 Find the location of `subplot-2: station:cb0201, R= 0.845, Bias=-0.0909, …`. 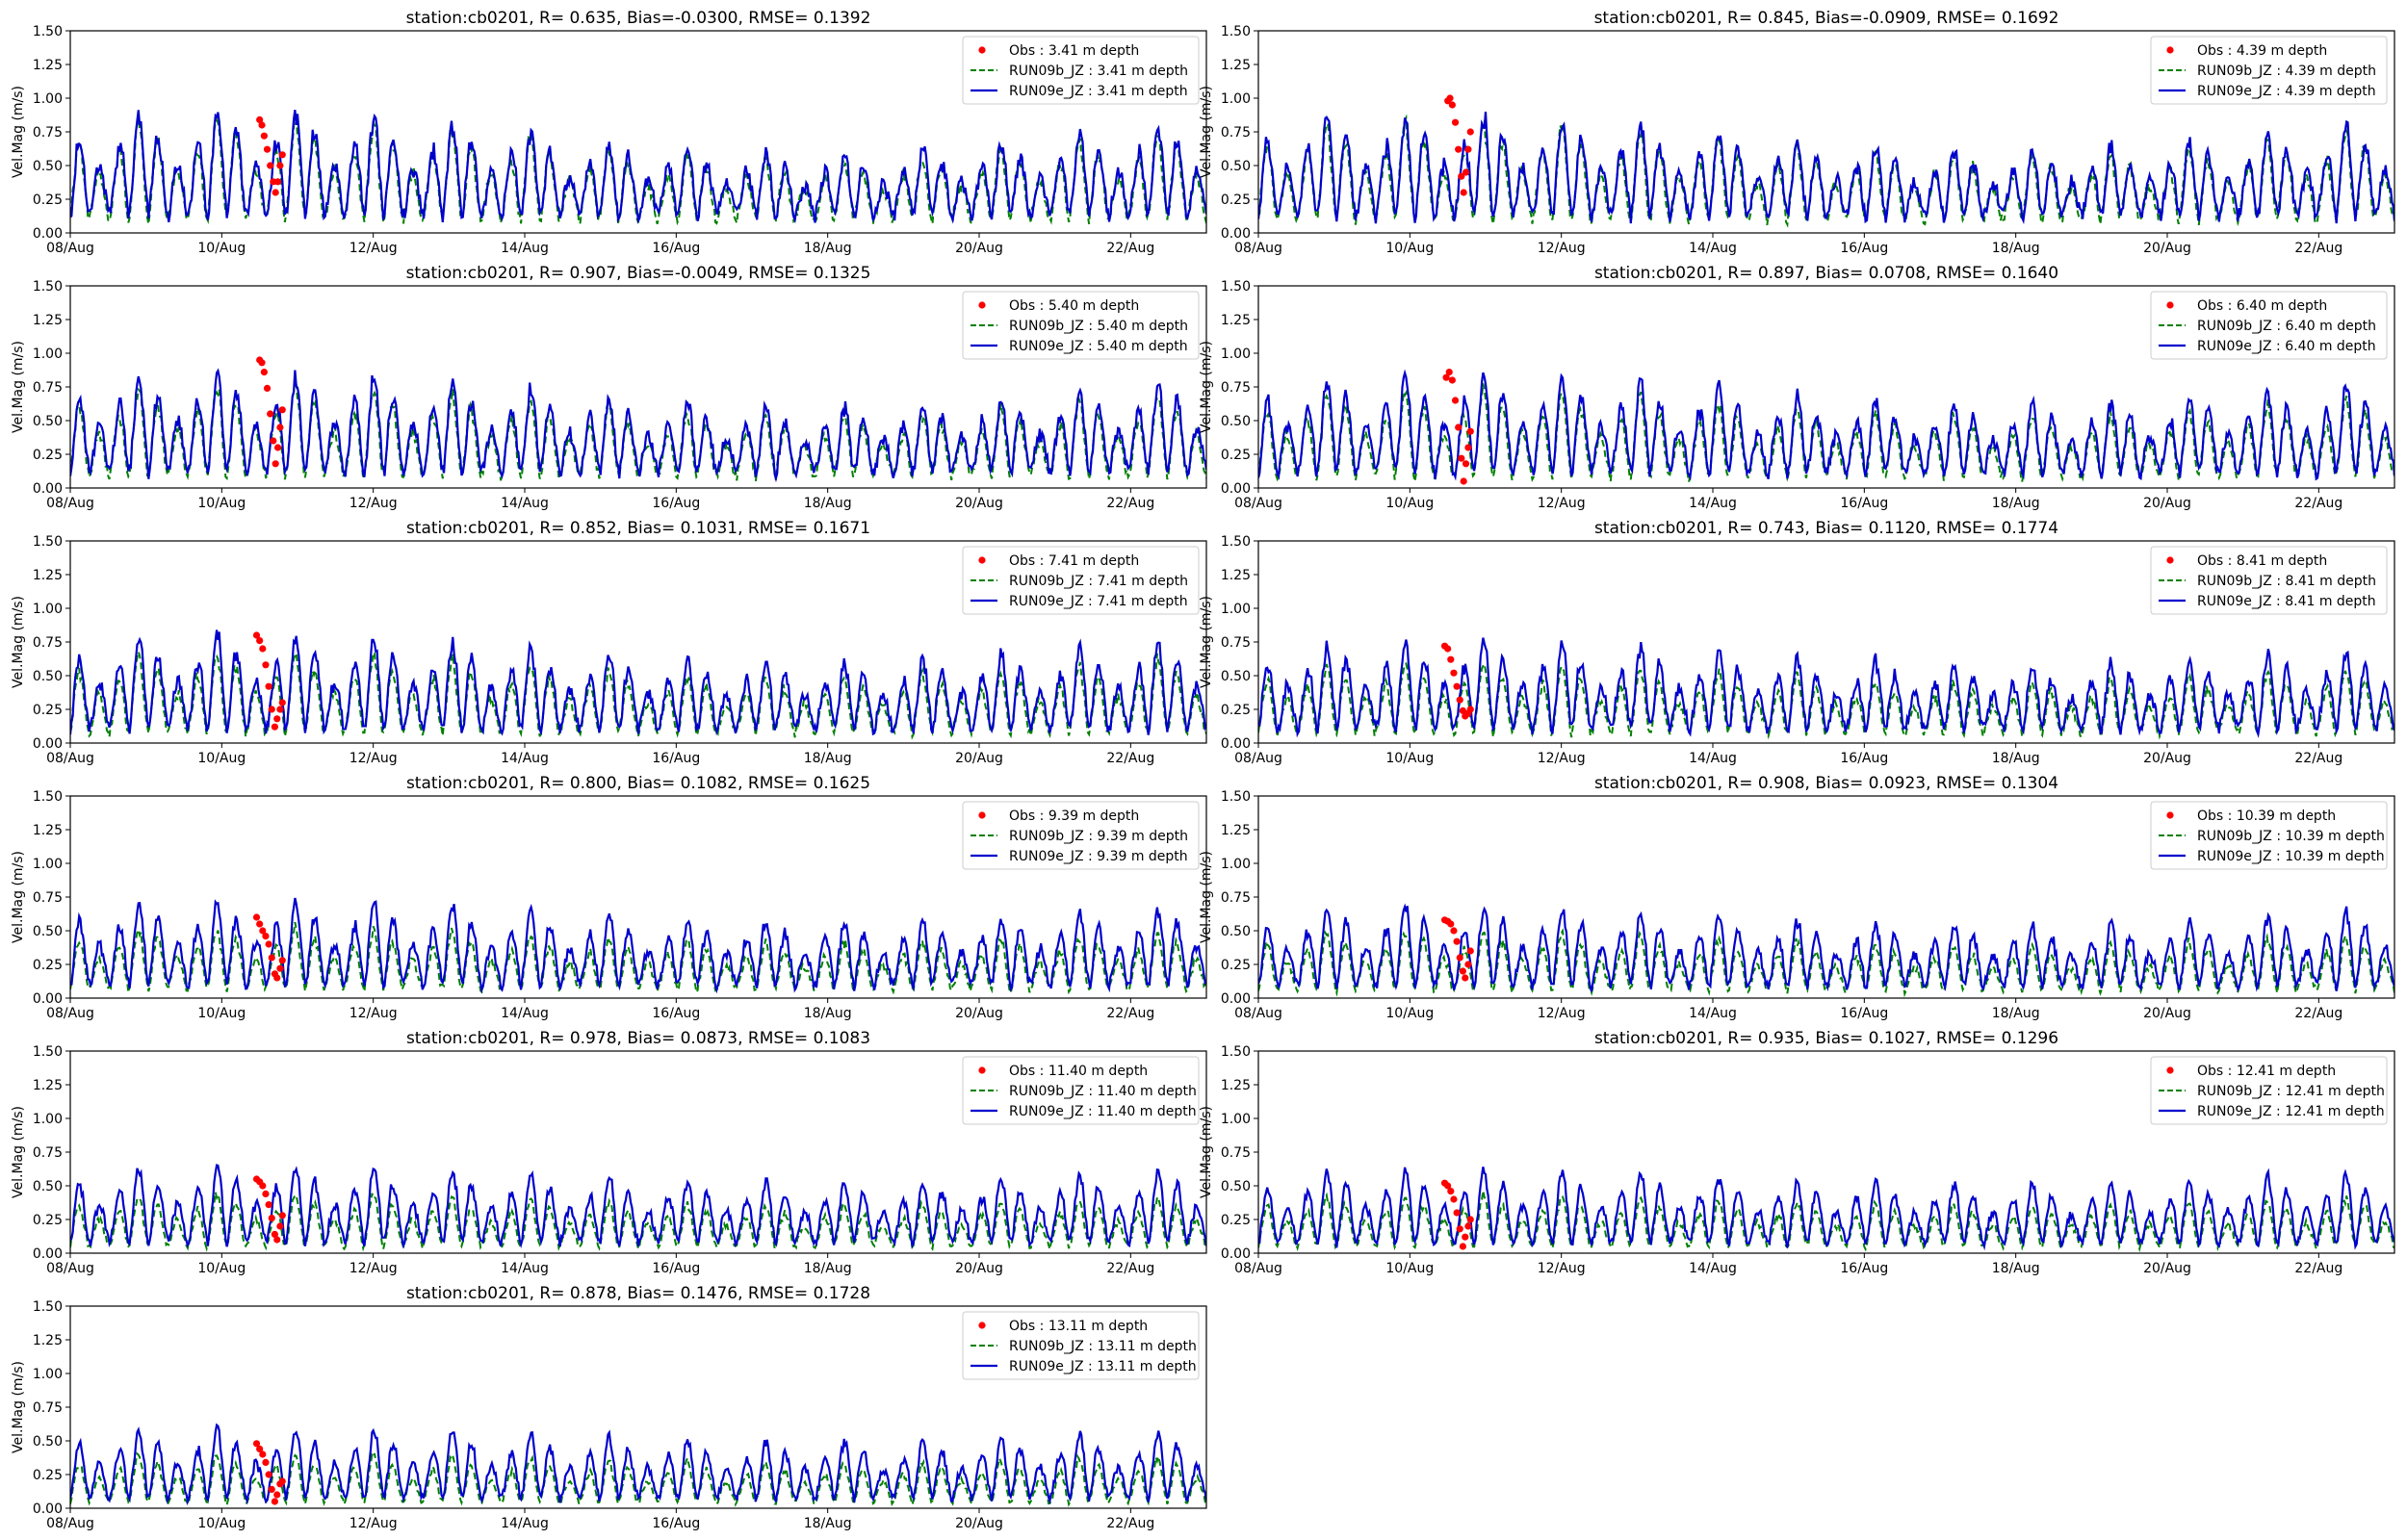

subplot-2: station:cb0201, R= 0.845, Bias=-0.0909, … is located at coordinates (1797, 132).